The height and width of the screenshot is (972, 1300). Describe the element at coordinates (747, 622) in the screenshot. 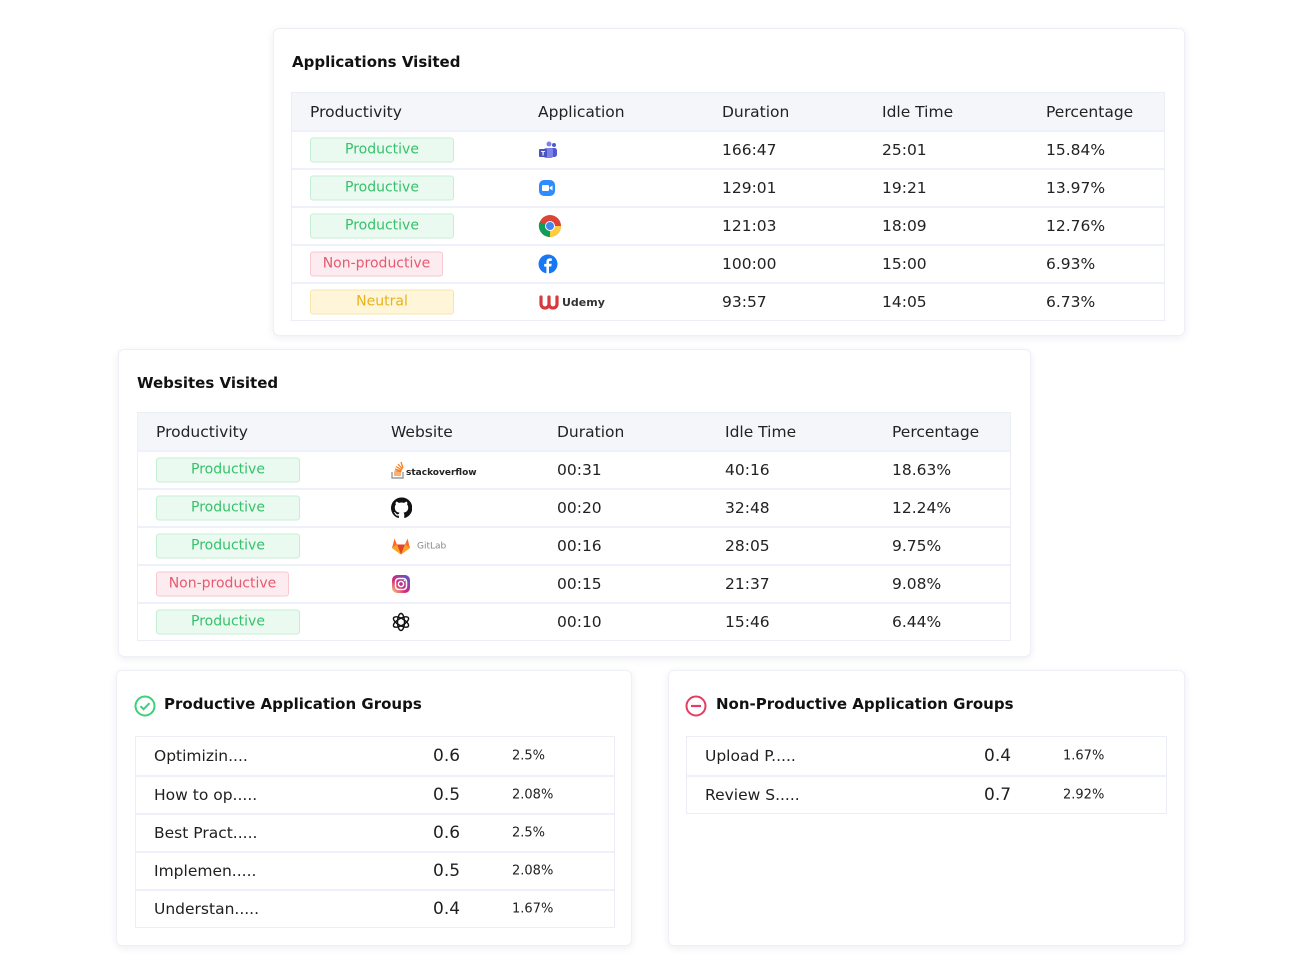

I see `idle-value: 15:46` at that location.